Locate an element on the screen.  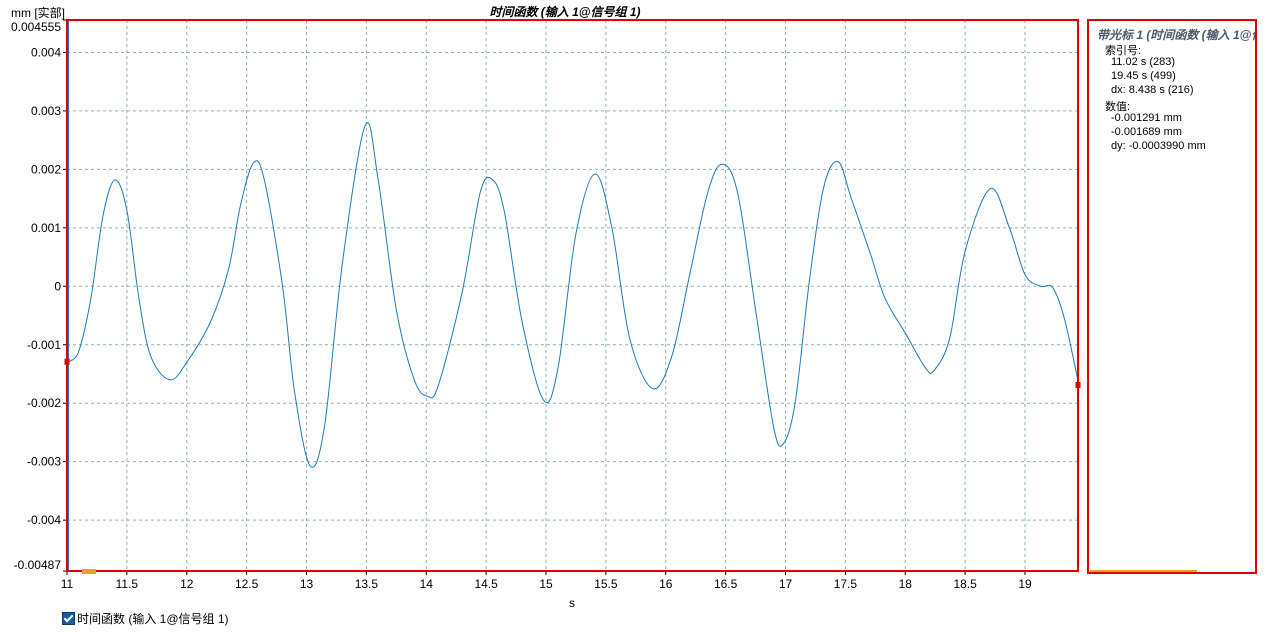
y-axis-label: mm [实部] is located at coordinates (38, 12).